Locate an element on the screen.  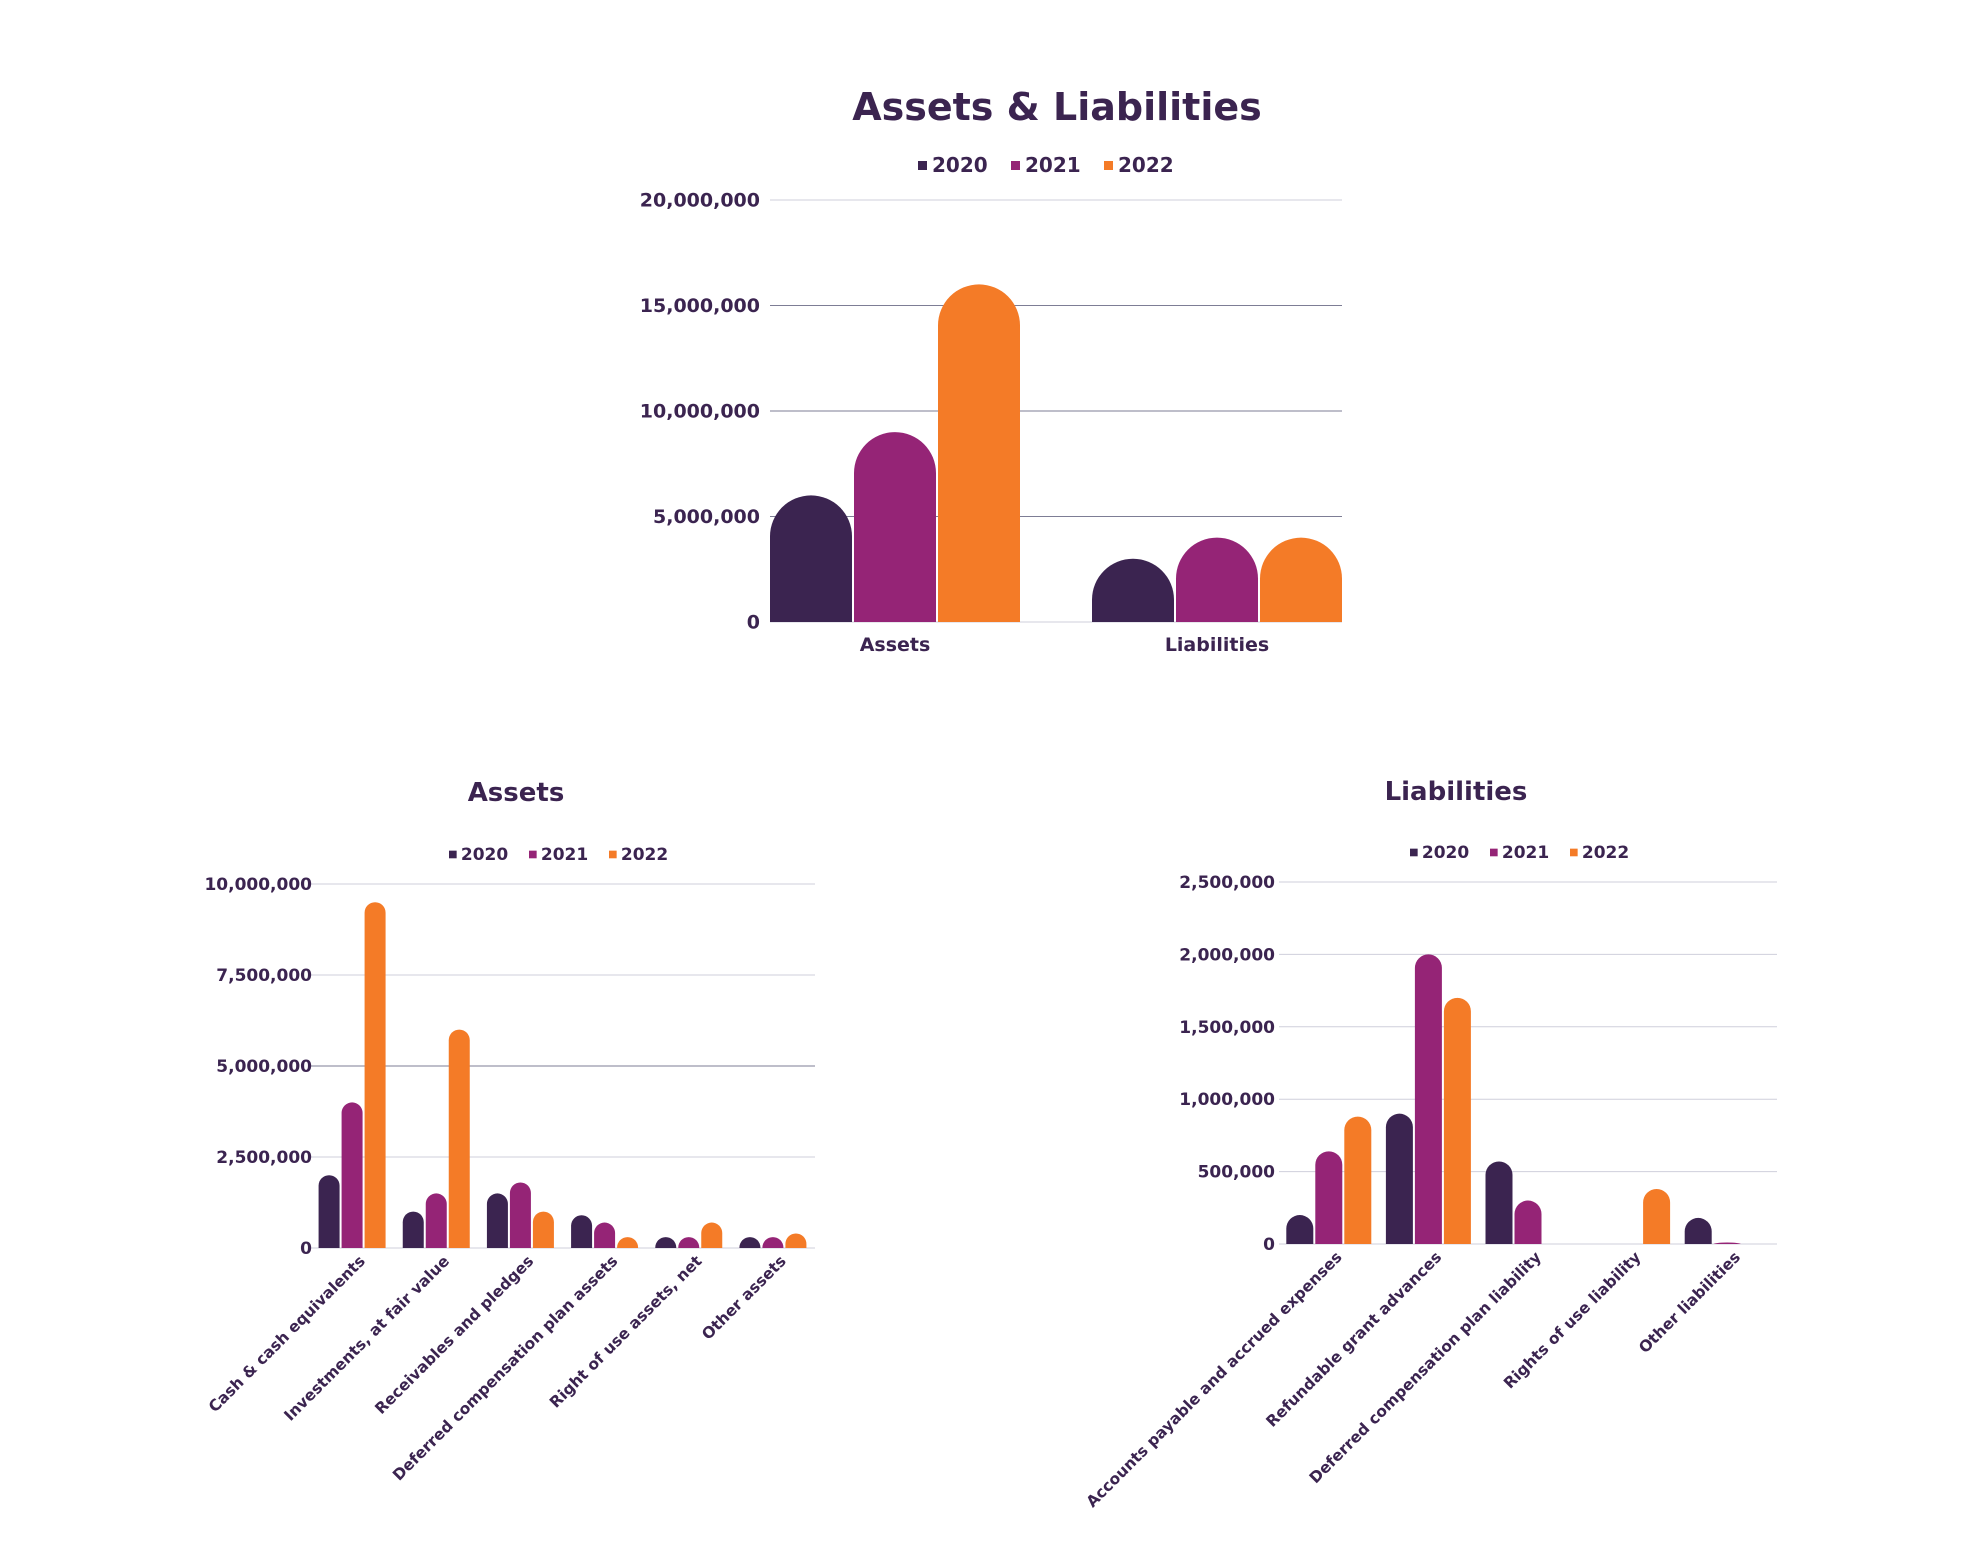
y-tick-label: 2,000,000 is located at coordinates (1227, 955).